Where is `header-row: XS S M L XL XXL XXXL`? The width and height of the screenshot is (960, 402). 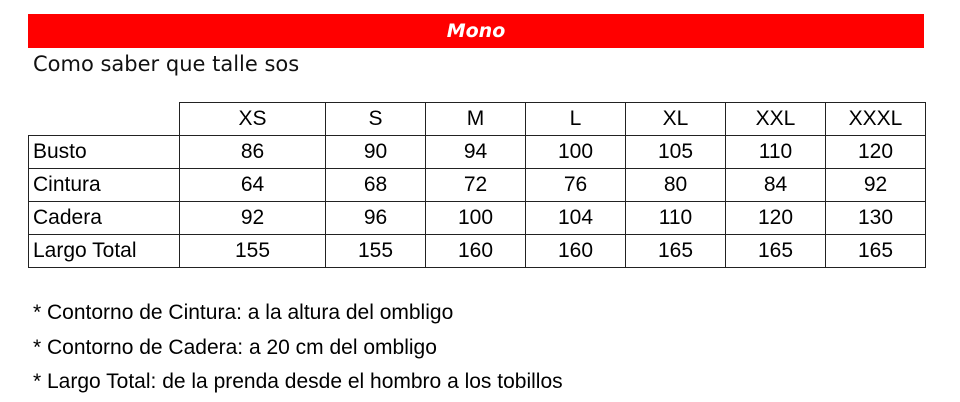
header-row: XS S M L XL XXL XXXL is located at coordinates (477, 119).